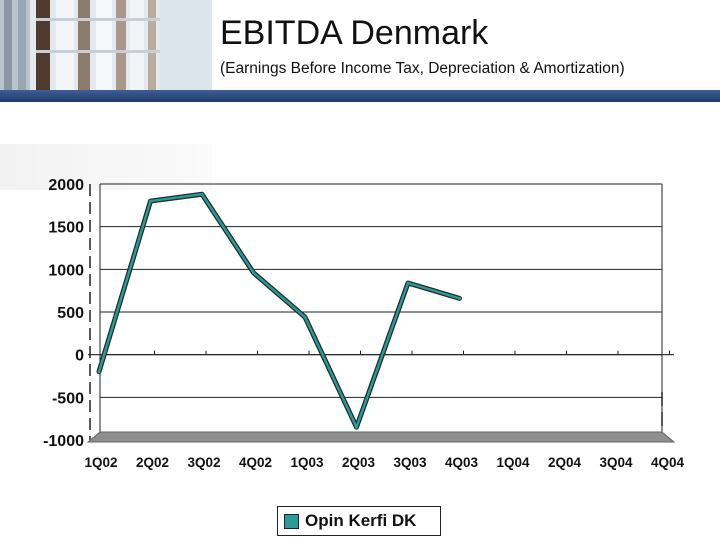  What do you see at coordinates (152, 462) in the screenshot?
I see `x-tick-label: 2Q02` at bounding box center [152, 462].